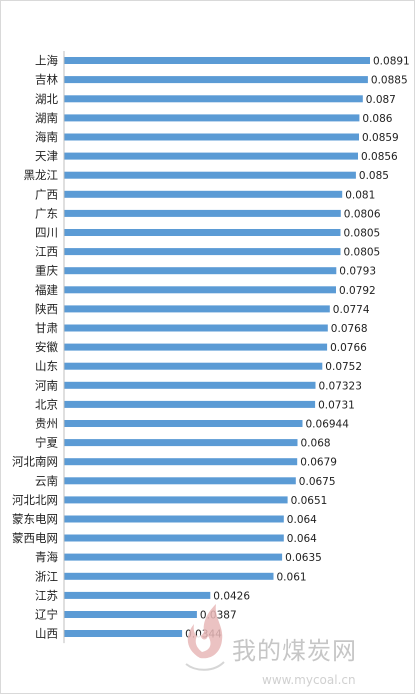  Describe the element at coordinates (205, 637) in the screenshot. I see `flame-logo` at that location.